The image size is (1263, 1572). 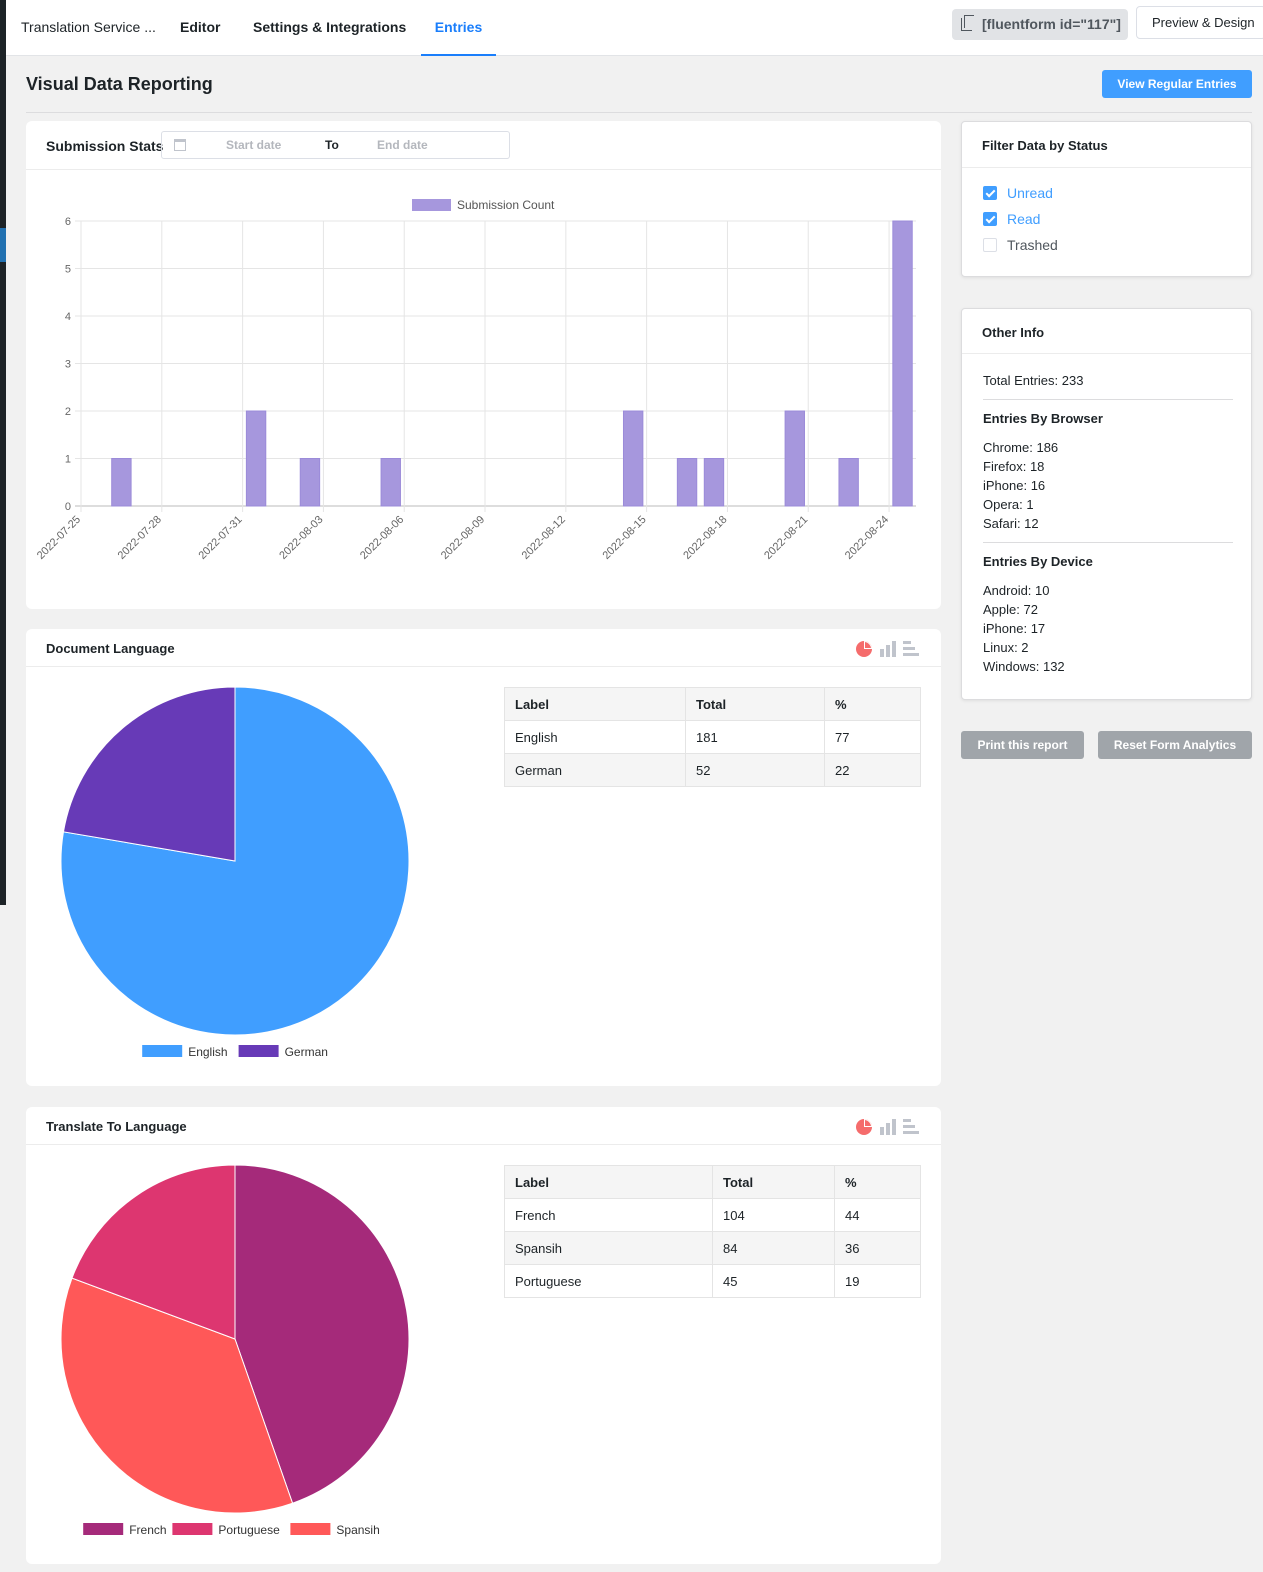 What do you see at coordinates (877, 1248) in the screenshot?
I see `table-cell: 36` at bounding box center [877, 1248].